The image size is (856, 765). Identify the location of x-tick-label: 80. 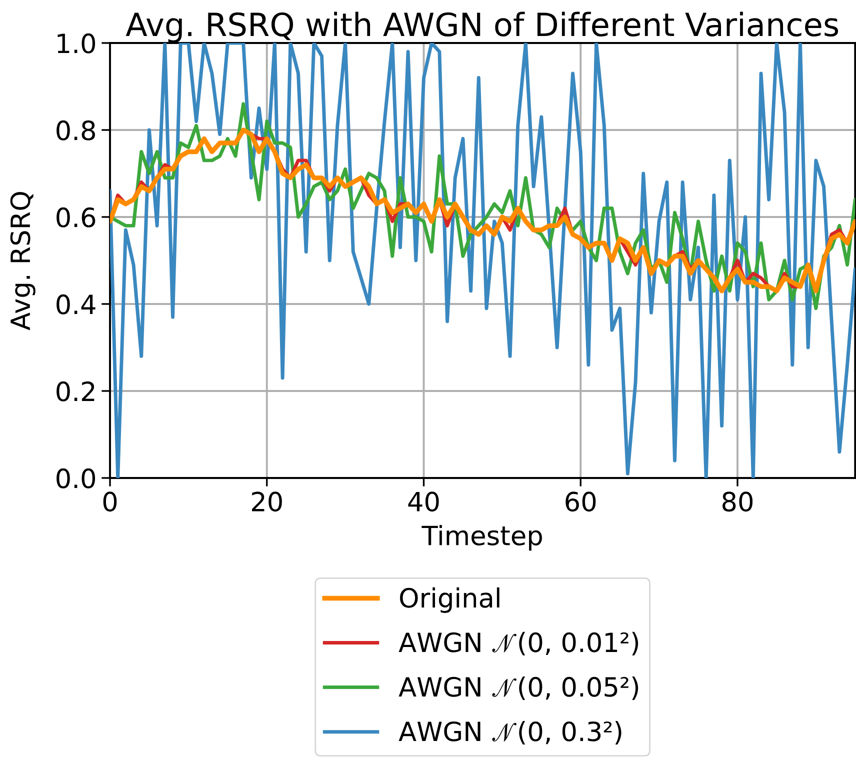
(737, 502).